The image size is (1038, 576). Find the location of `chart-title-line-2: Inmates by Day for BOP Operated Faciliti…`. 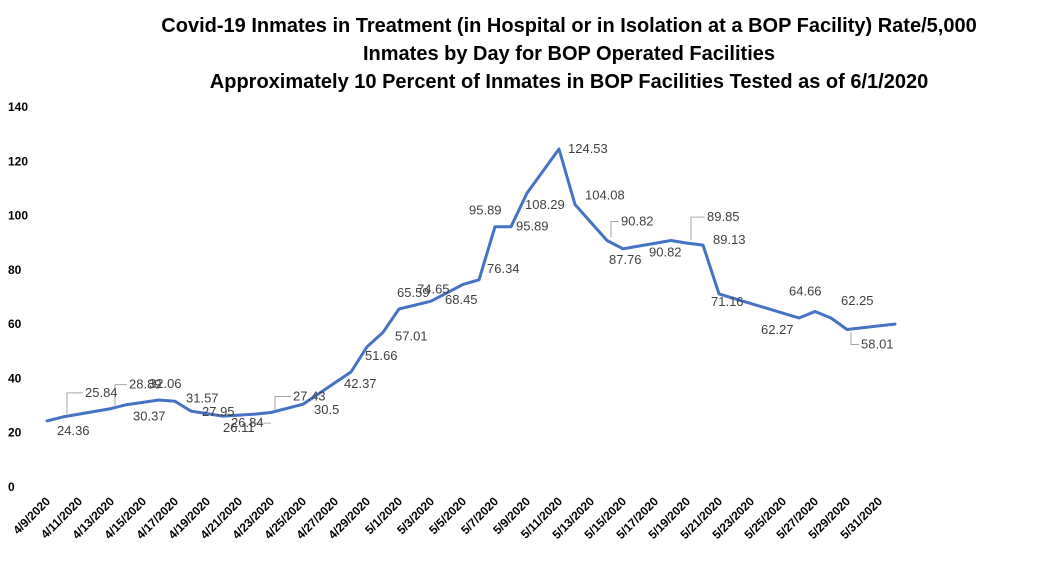

chart-title-line-2: Inmates by Day for BOP Operated Faciliti… is located at coordinates (569, 54).